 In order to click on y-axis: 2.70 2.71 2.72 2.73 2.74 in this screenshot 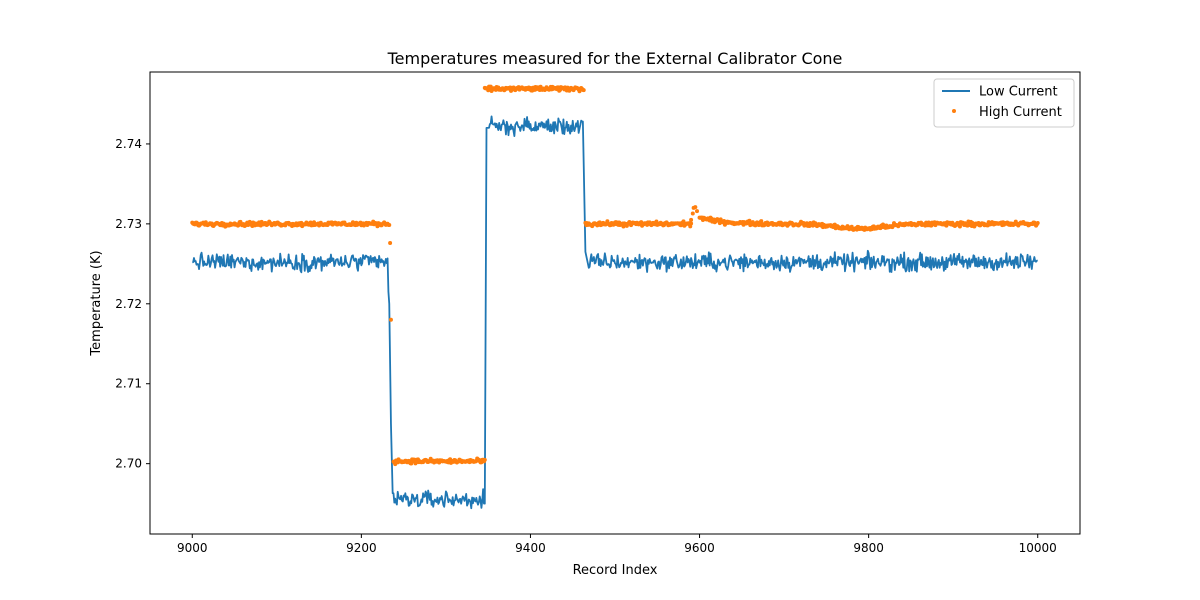, I will do `click(132, 304)`.